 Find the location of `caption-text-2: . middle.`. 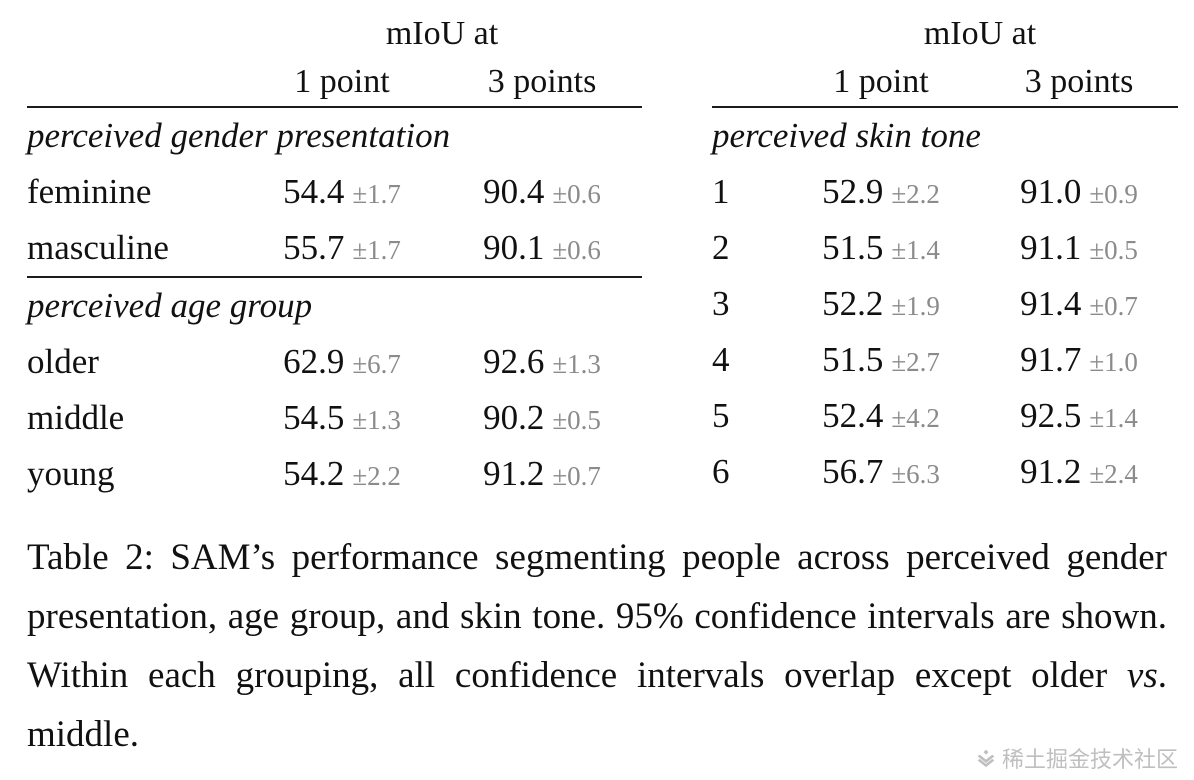

caption-text-2: . middle. is located at coordinates (597, 705).